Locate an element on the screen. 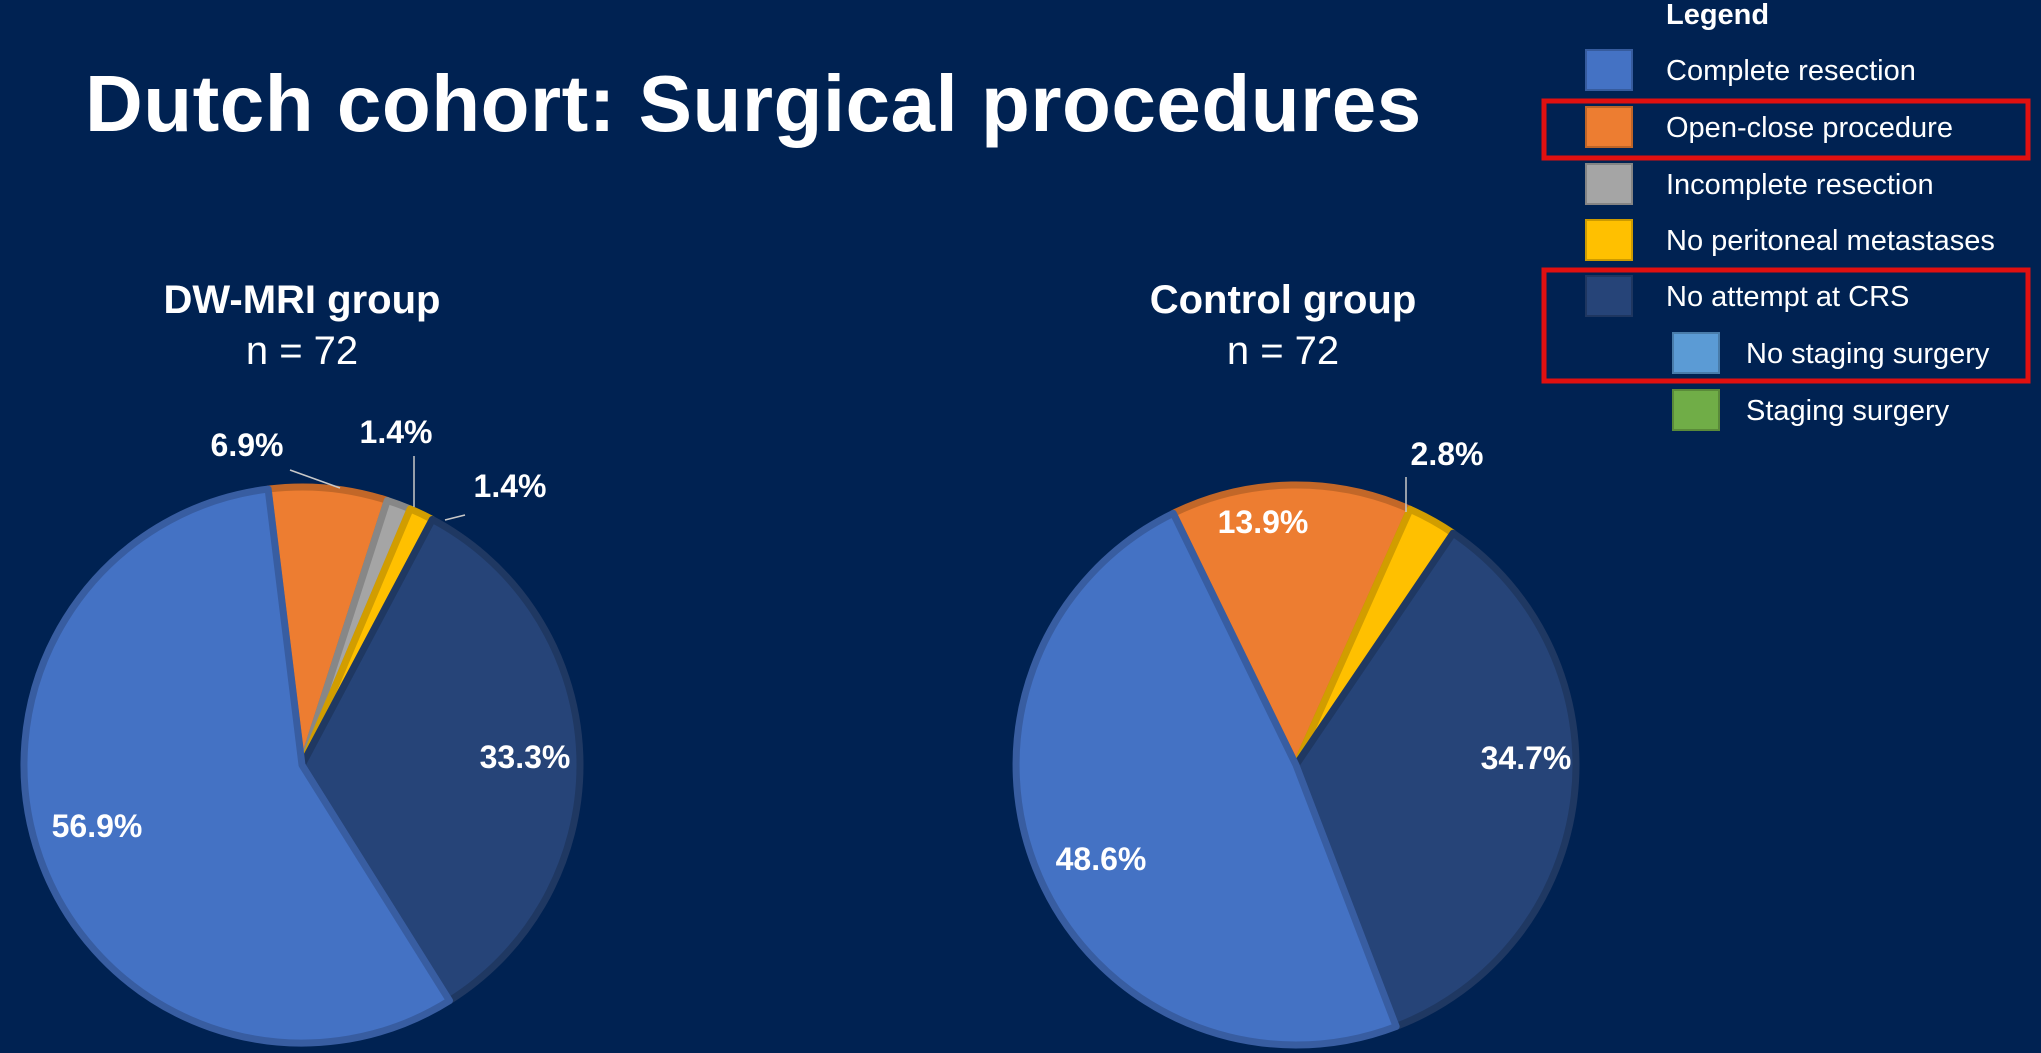  data-label-no-peritoneal-metastases: 2.8% is located at coordinates (1447, 454).